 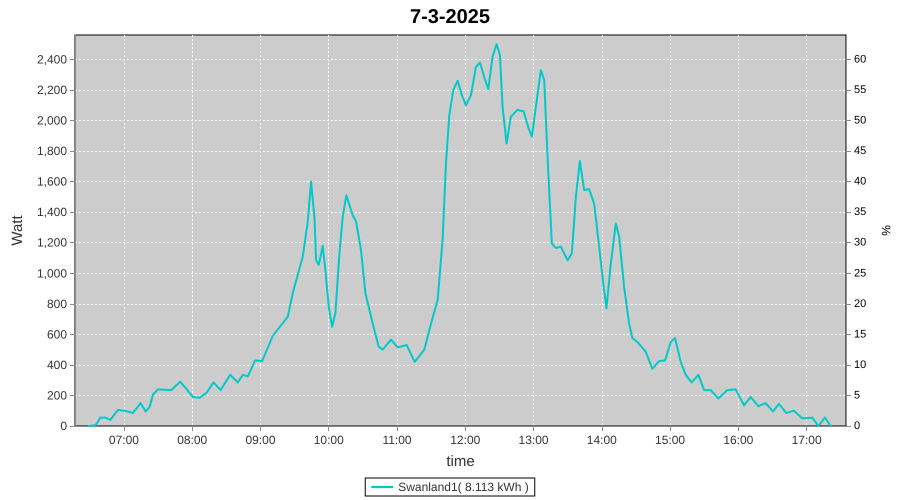 I want to click on y2-tick-label: 40, so click(x=860, y=182).